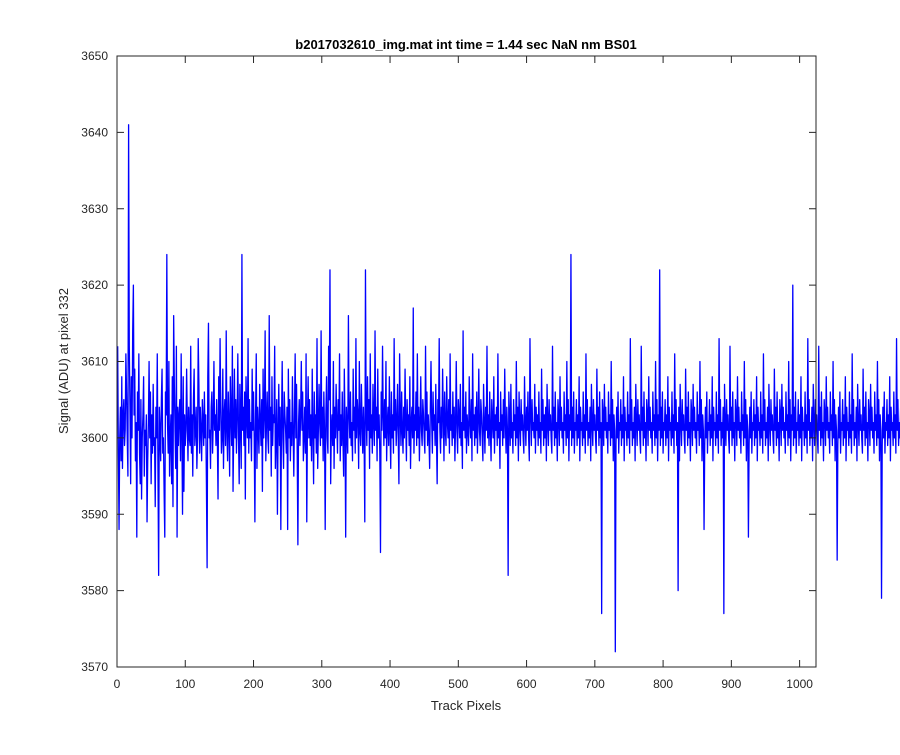 The image size is (900, 755). I want to click on y-tick-label: 3580, so click(94, 591).